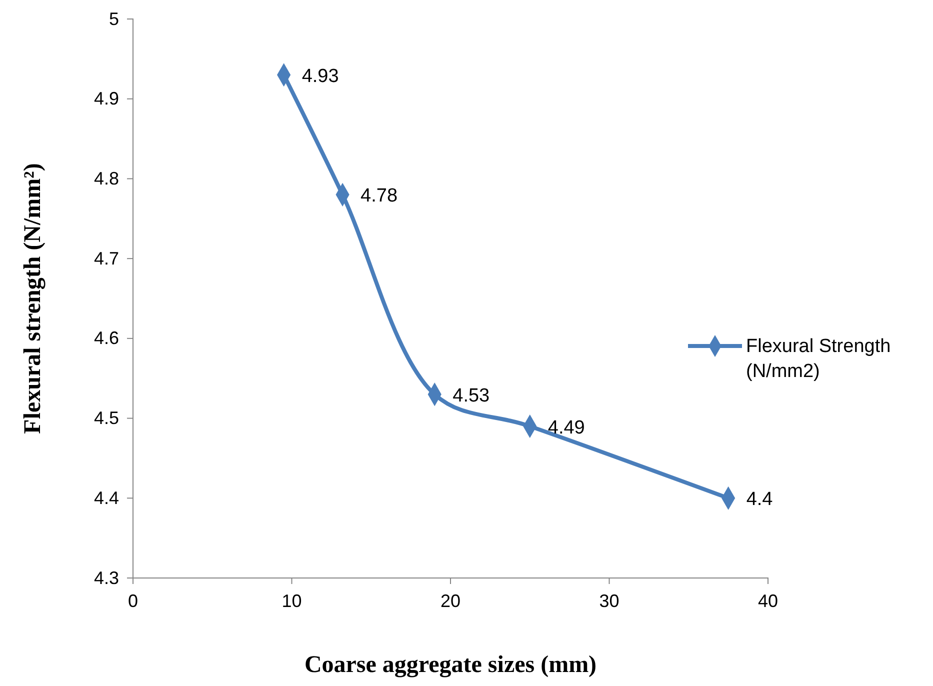 This screenshot has height=686, width=933. What do you see at coordinates (106, 578) in the screenshot?
I see `y-tick-label: 4.3` at bounding box center [106, 578].